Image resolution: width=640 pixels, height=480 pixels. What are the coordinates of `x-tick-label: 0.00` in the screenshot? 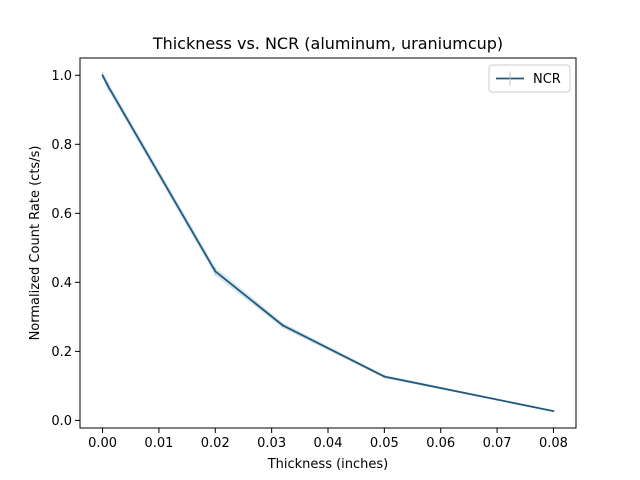 It's located at (102, 443).